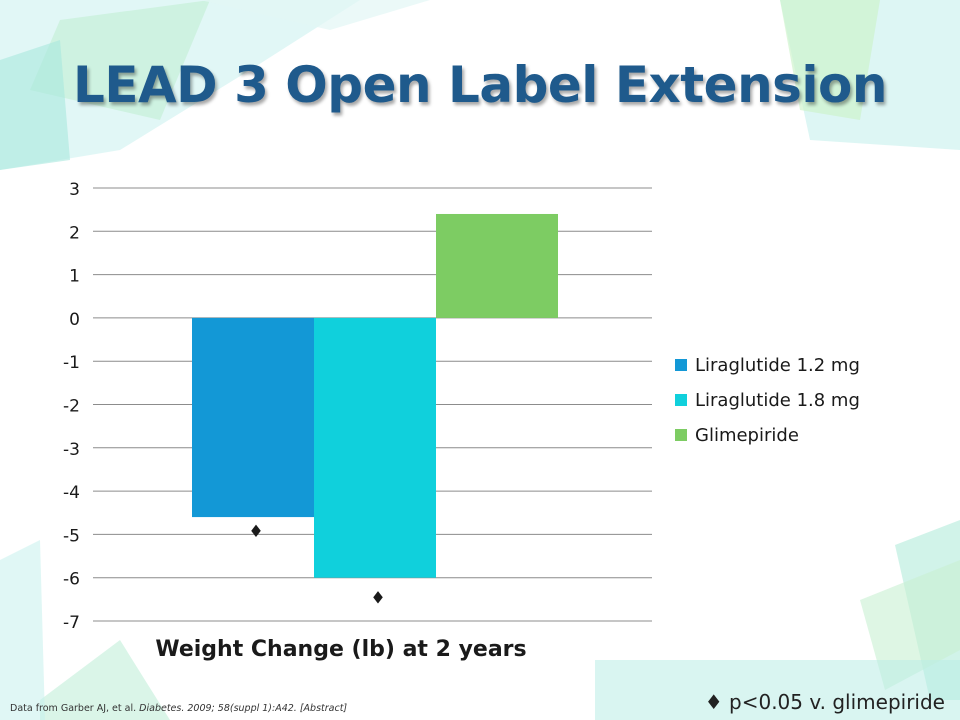 The height and width of the screenshot is (720, 960). Describe the element at coordinates (375, 447) in the screenshot. I see `bar-liraglutide-1-8-mg` at that location.